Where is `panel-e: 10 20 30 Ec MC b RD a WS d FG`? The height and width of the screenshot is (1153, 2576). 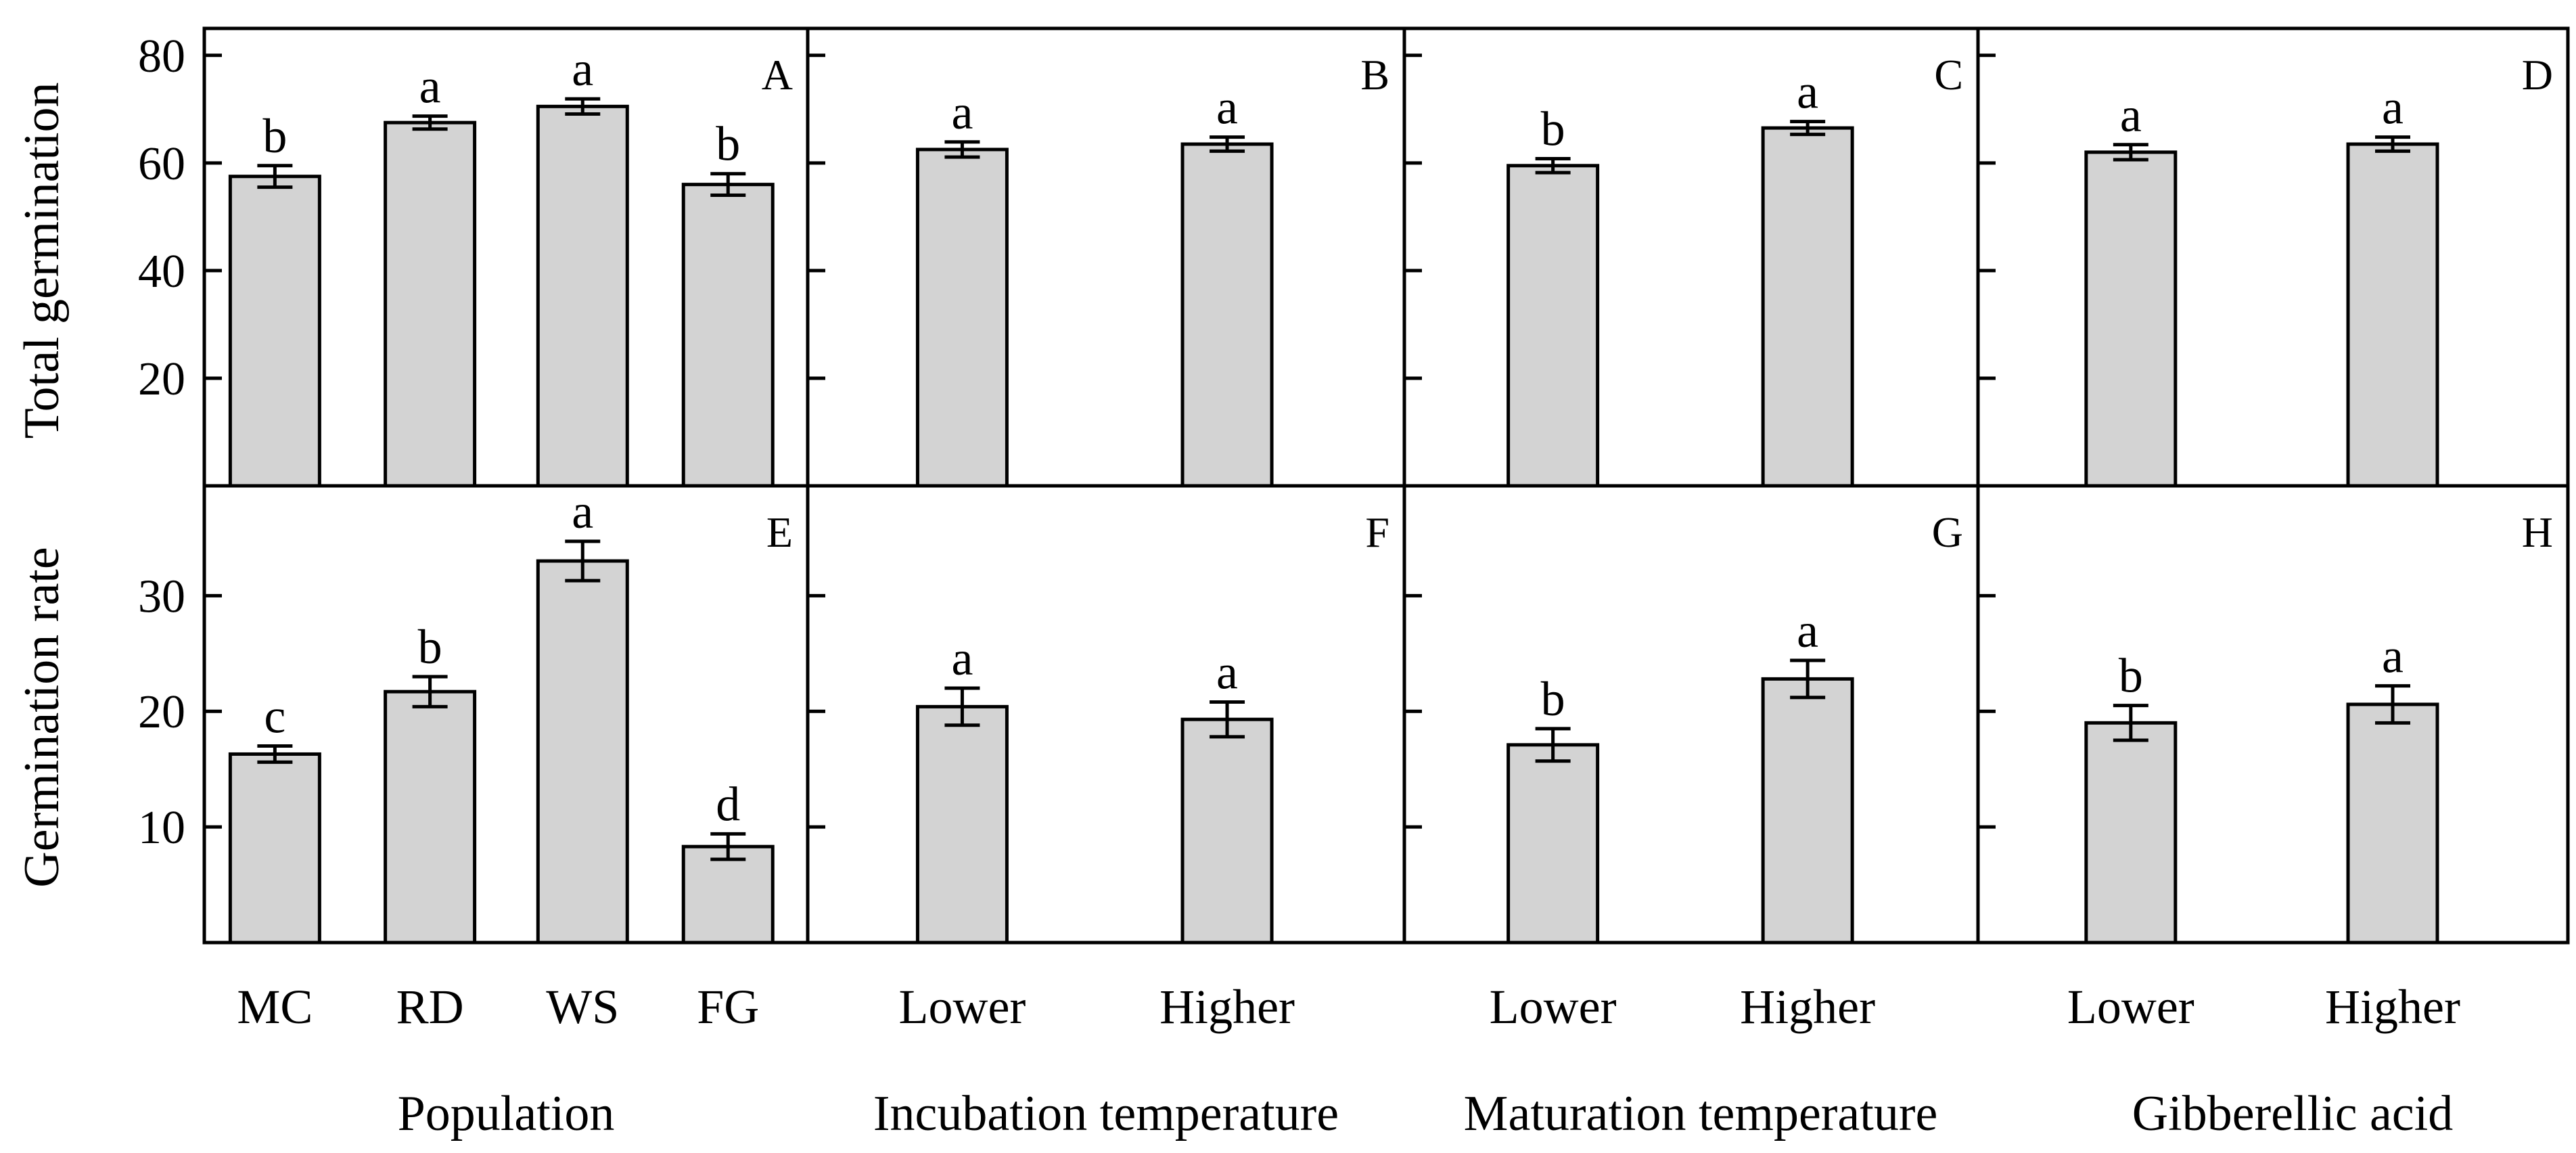
panel-e: 10 20 30 Ec MC b RD a WS d FG is located at coordinates (474, 759).